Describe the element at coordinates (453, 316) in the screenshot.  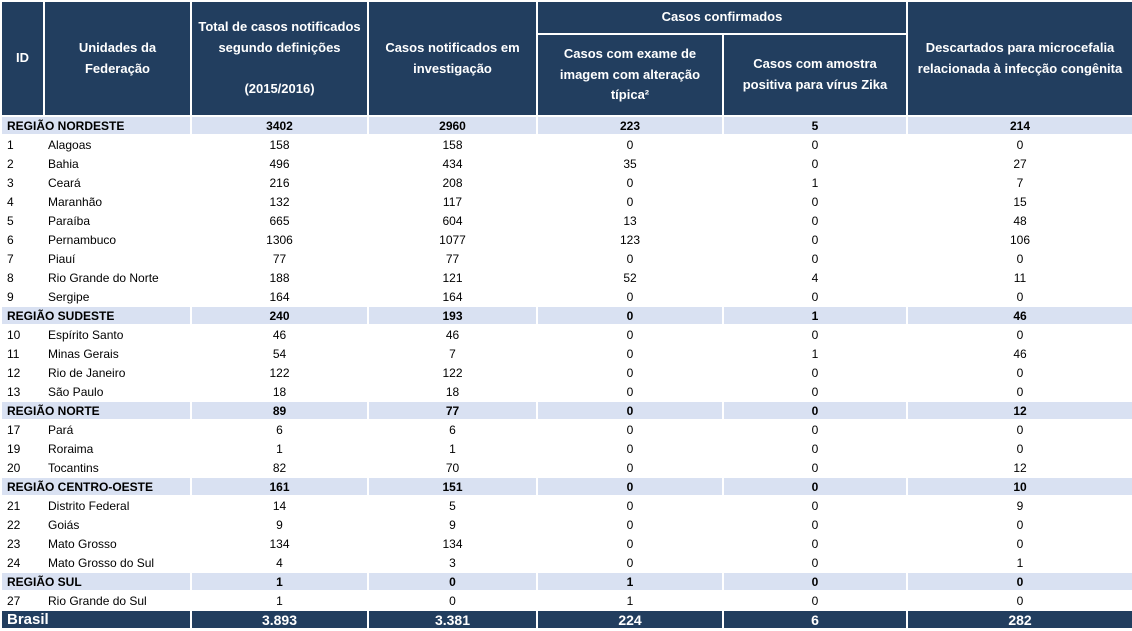
I see `value-cell: 193` at that location.